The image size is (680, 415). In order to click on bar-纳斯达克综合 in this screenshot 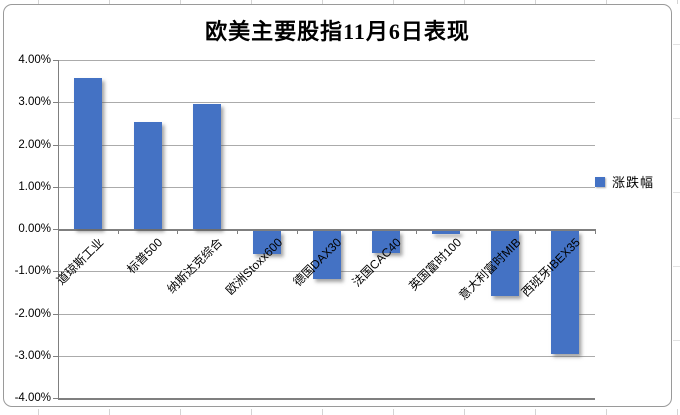, I will do `click(207, 166)`.